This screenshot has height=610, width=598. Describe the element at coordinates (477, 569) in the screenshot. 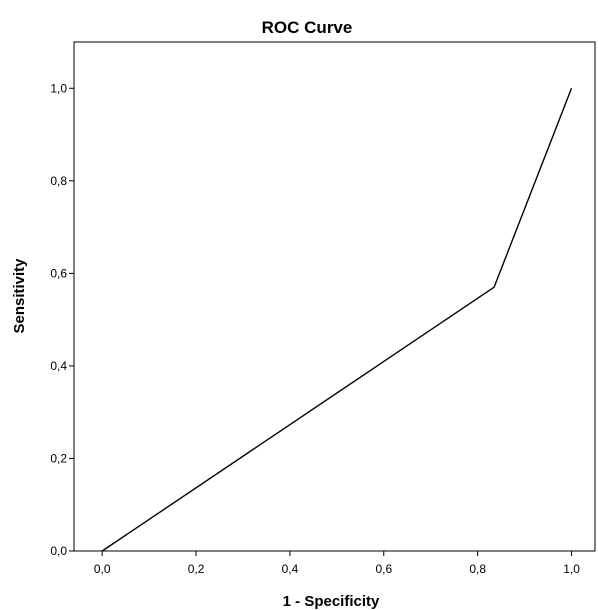

I see `x-tick-label: 0,8` at that location.